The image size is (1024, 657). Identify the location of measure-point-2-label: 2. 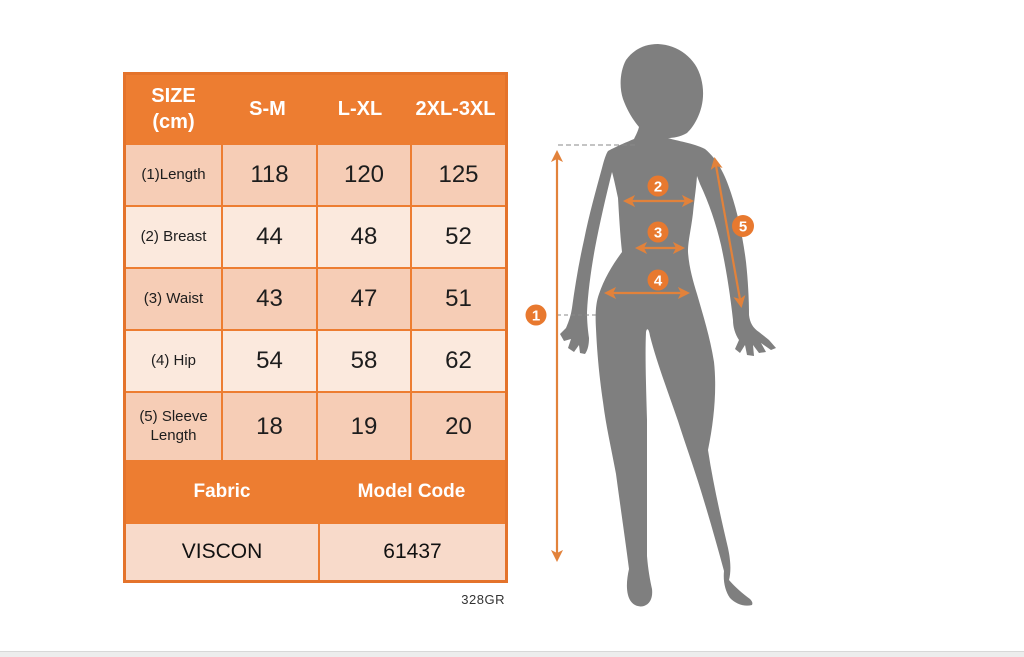
(658, 187).